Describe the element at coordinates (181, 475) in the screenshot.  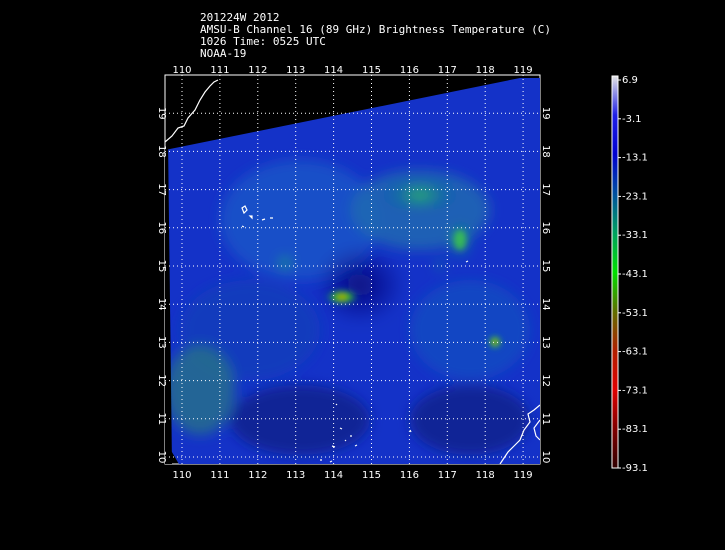
I see `longitude-label-bottom: 110` at that location.